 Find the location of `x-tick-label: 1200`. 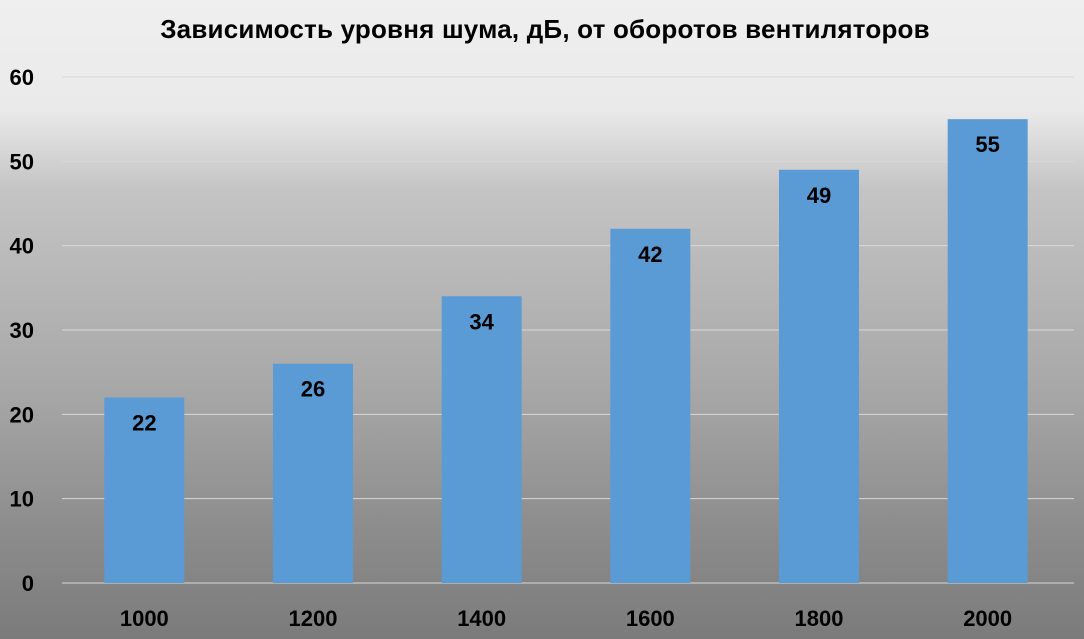

x-tick-label: 1200 is located at coordinates (313, 618).